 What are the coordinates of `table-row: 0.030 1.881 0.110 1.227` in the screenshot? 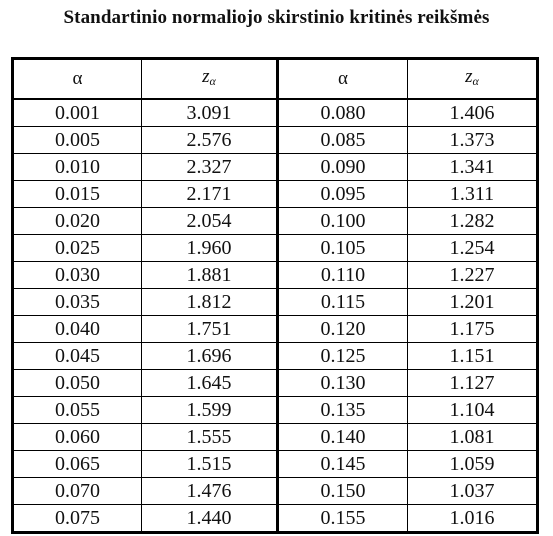 It's located at (275, 275).